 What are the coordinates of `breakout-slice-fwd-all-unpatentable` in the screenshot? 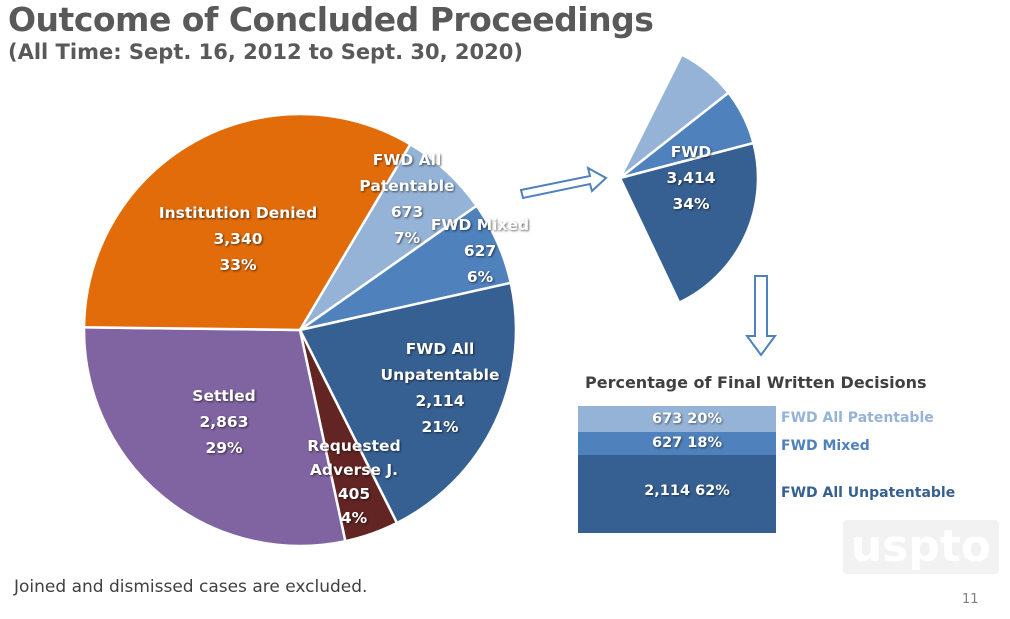 It's located at (689, 223).